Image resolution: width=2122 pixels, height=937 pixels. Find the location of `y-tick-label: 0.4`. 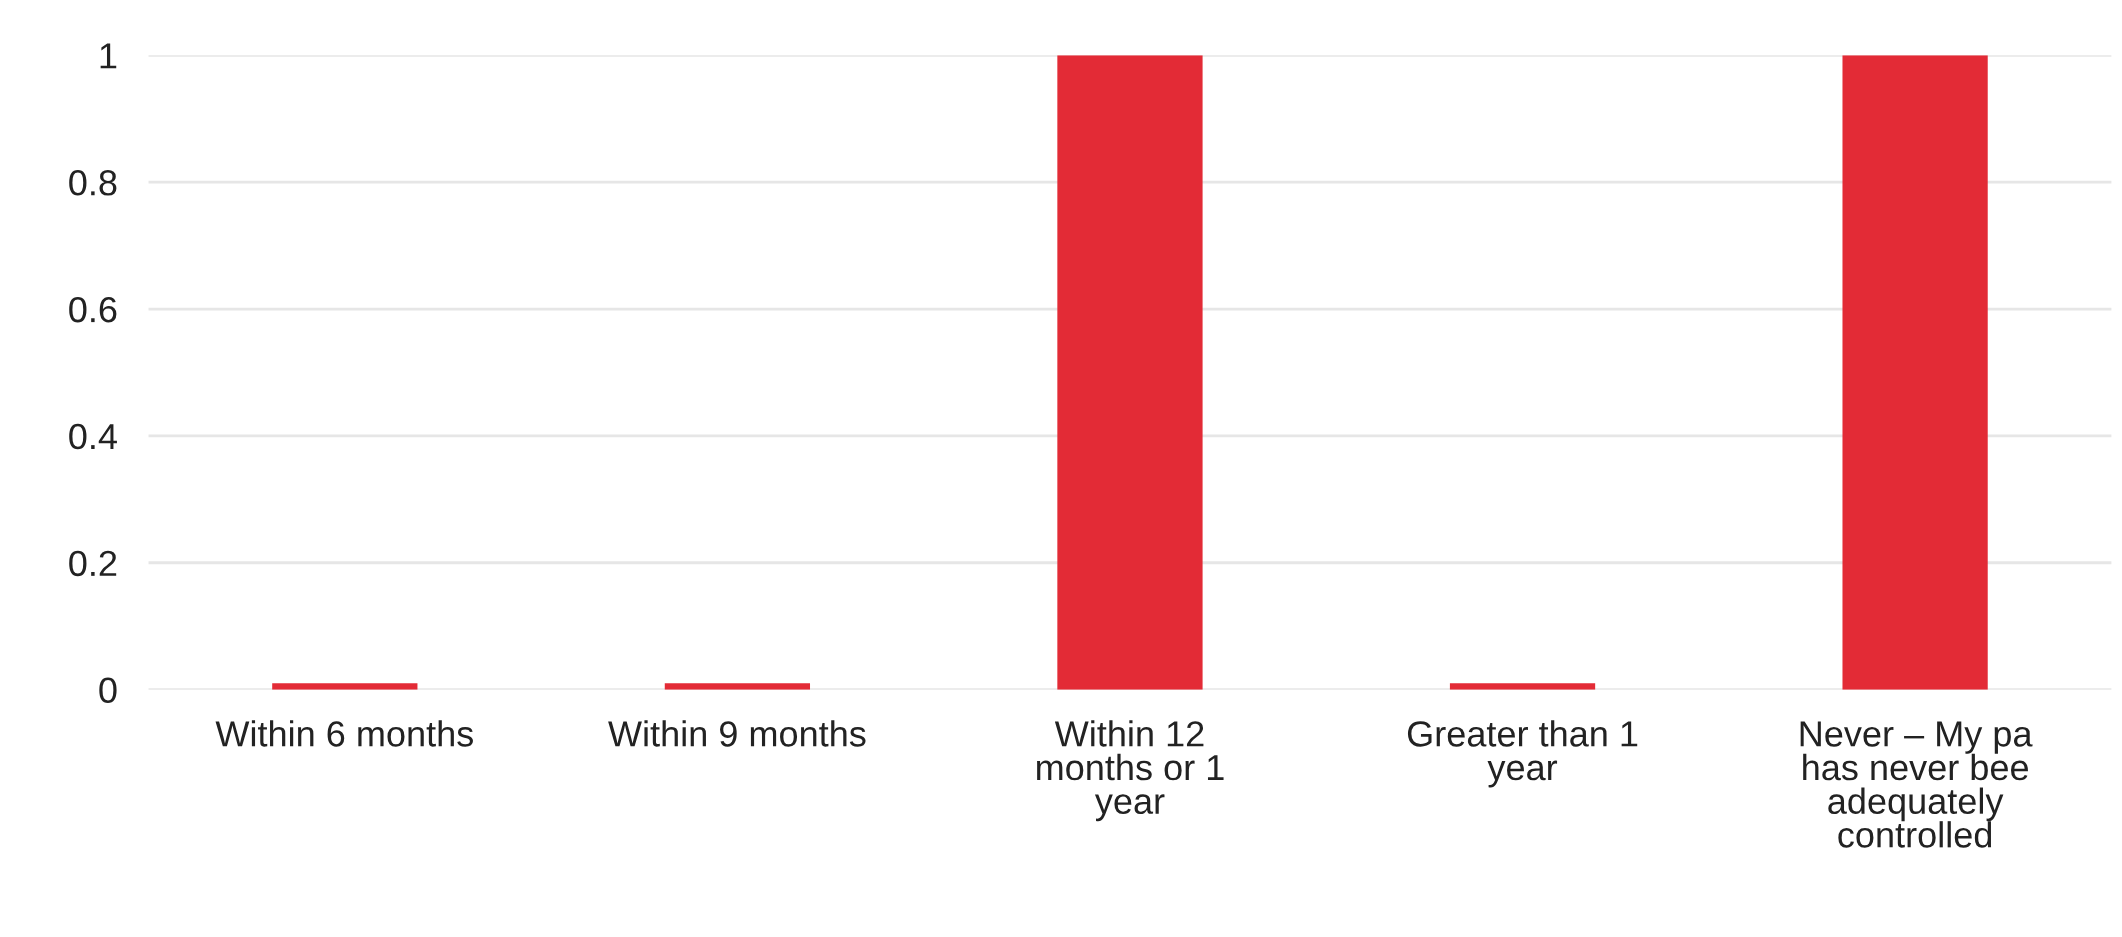

y-tick-label: 0.4 is located at coordinates (93, 436).